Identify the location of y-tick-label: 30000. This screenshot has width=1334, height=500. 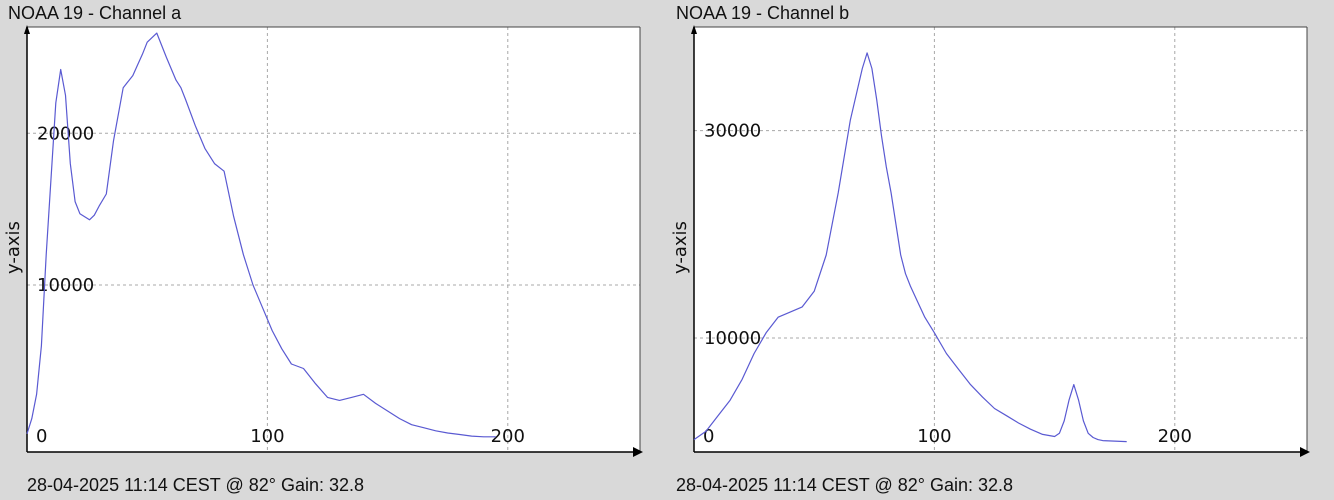
(732, 131).